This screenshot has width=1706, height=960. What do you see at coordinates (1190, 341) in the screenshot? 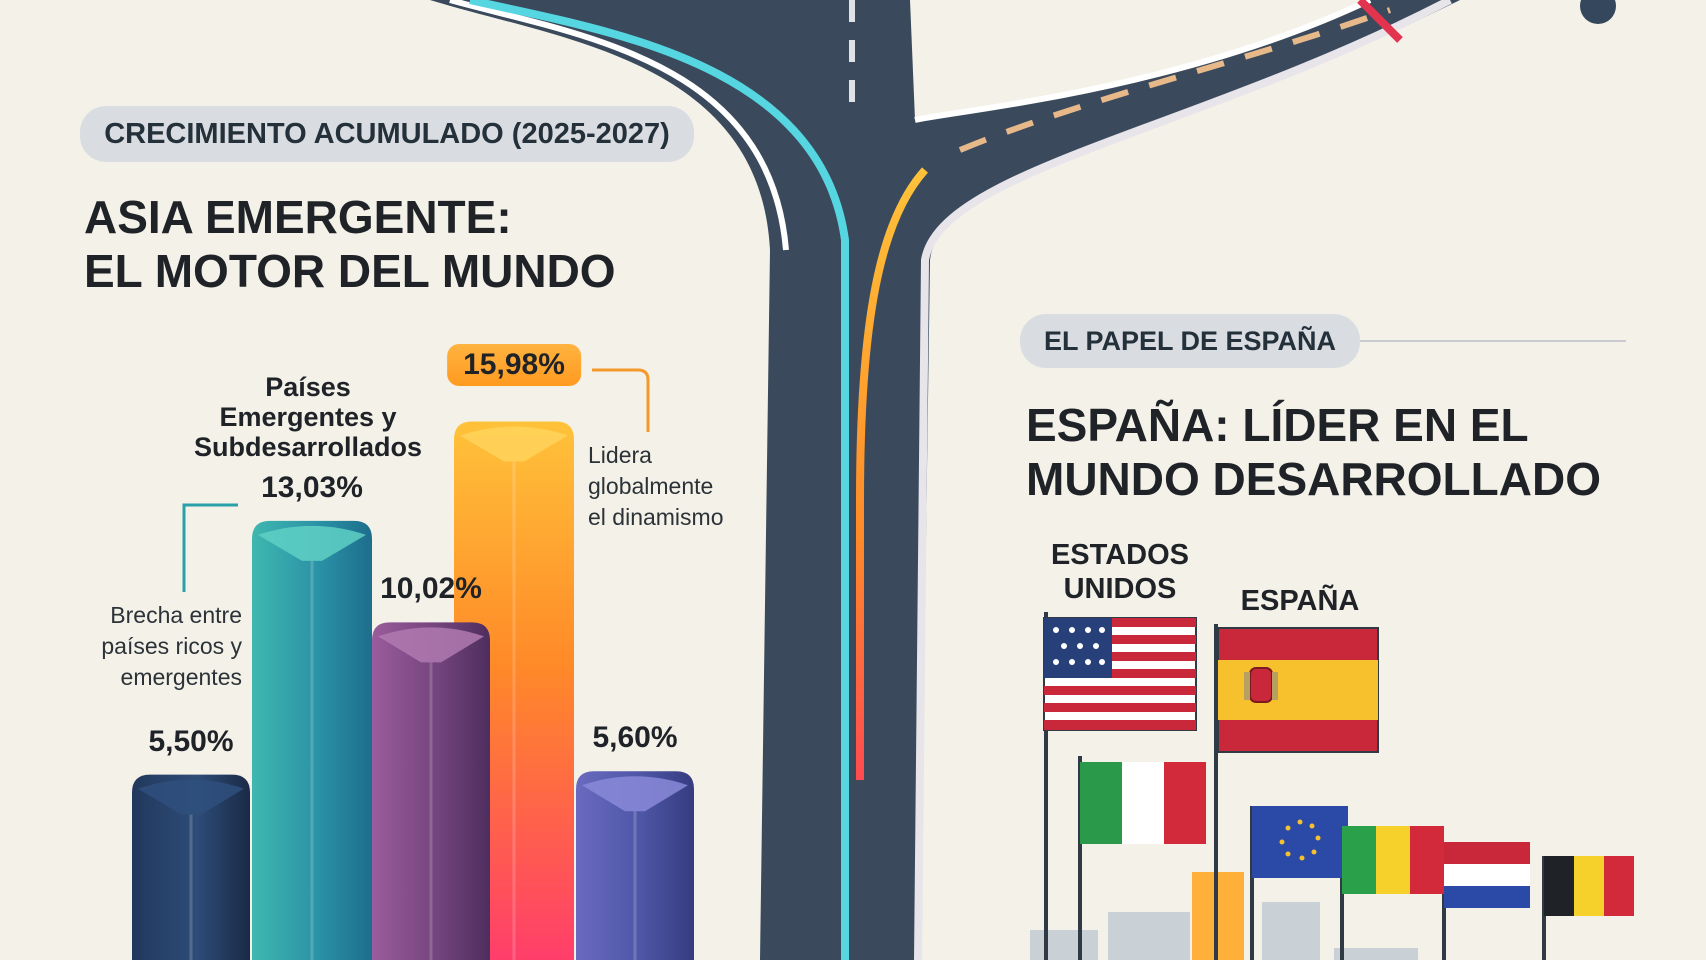
I see `section-tag-spain: EL PAPEL DE ESPAÑA` at bounding box center [1190, 341].